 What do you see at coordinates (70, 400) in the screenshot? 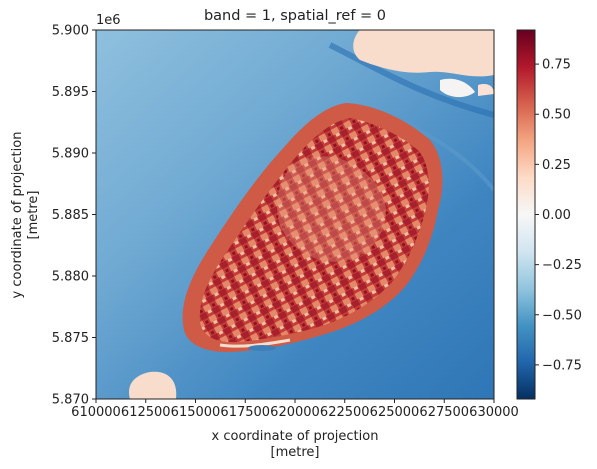
I see `y-tick-label: 5.870` at bounding box center [70, 400].